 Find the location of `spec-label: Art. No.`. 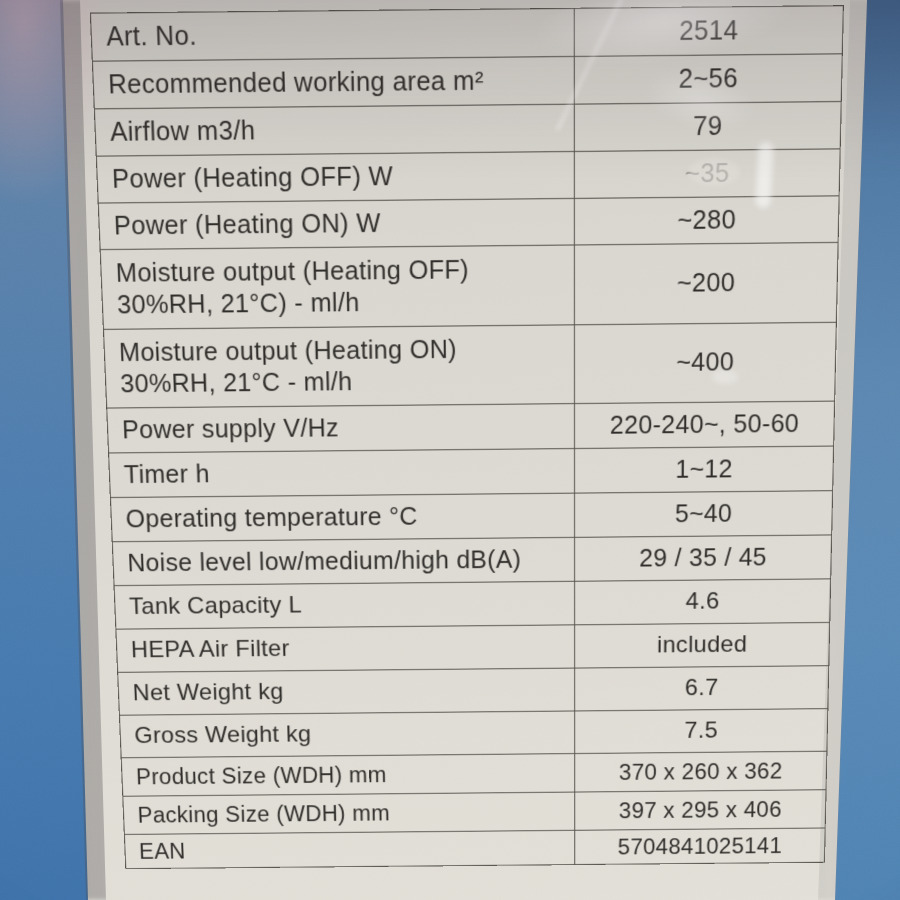

spec-label: Art. No. is located at coordinates (332, 35).